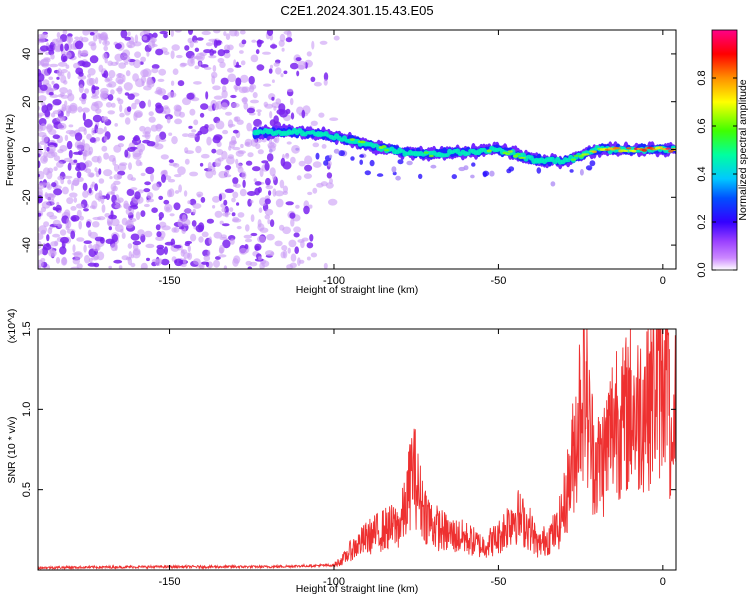 This screenshot has height=600, width=750. What do you see at coordinates (27, 409) in the screenshot?
I see `snr-ytick-label: 1.0` at bounding box center [27, 409].